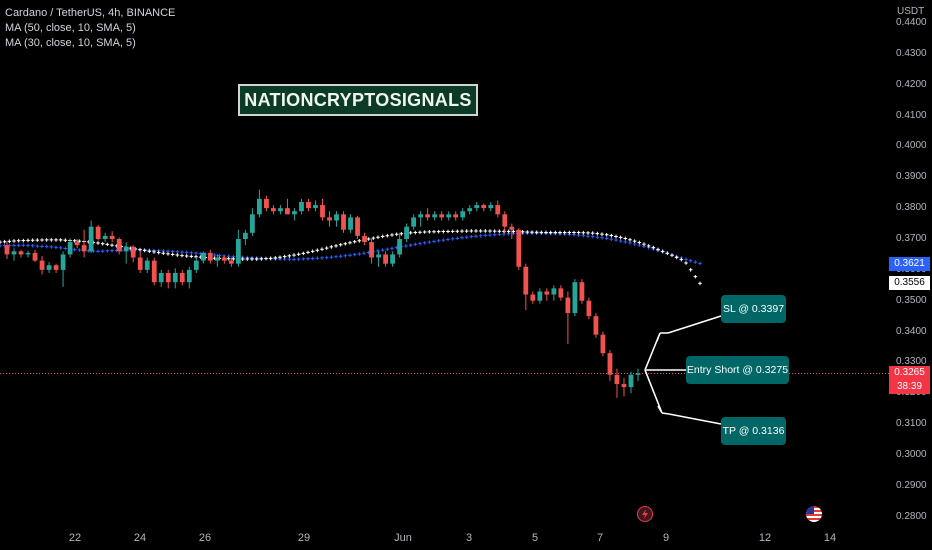 Image resolution: width=932 pixels, height=550 pixels. What do you see at coordinates (909, 372) in the screenshot?
I see `current-price-value: 0.3265` at bounding box center [909, 372].